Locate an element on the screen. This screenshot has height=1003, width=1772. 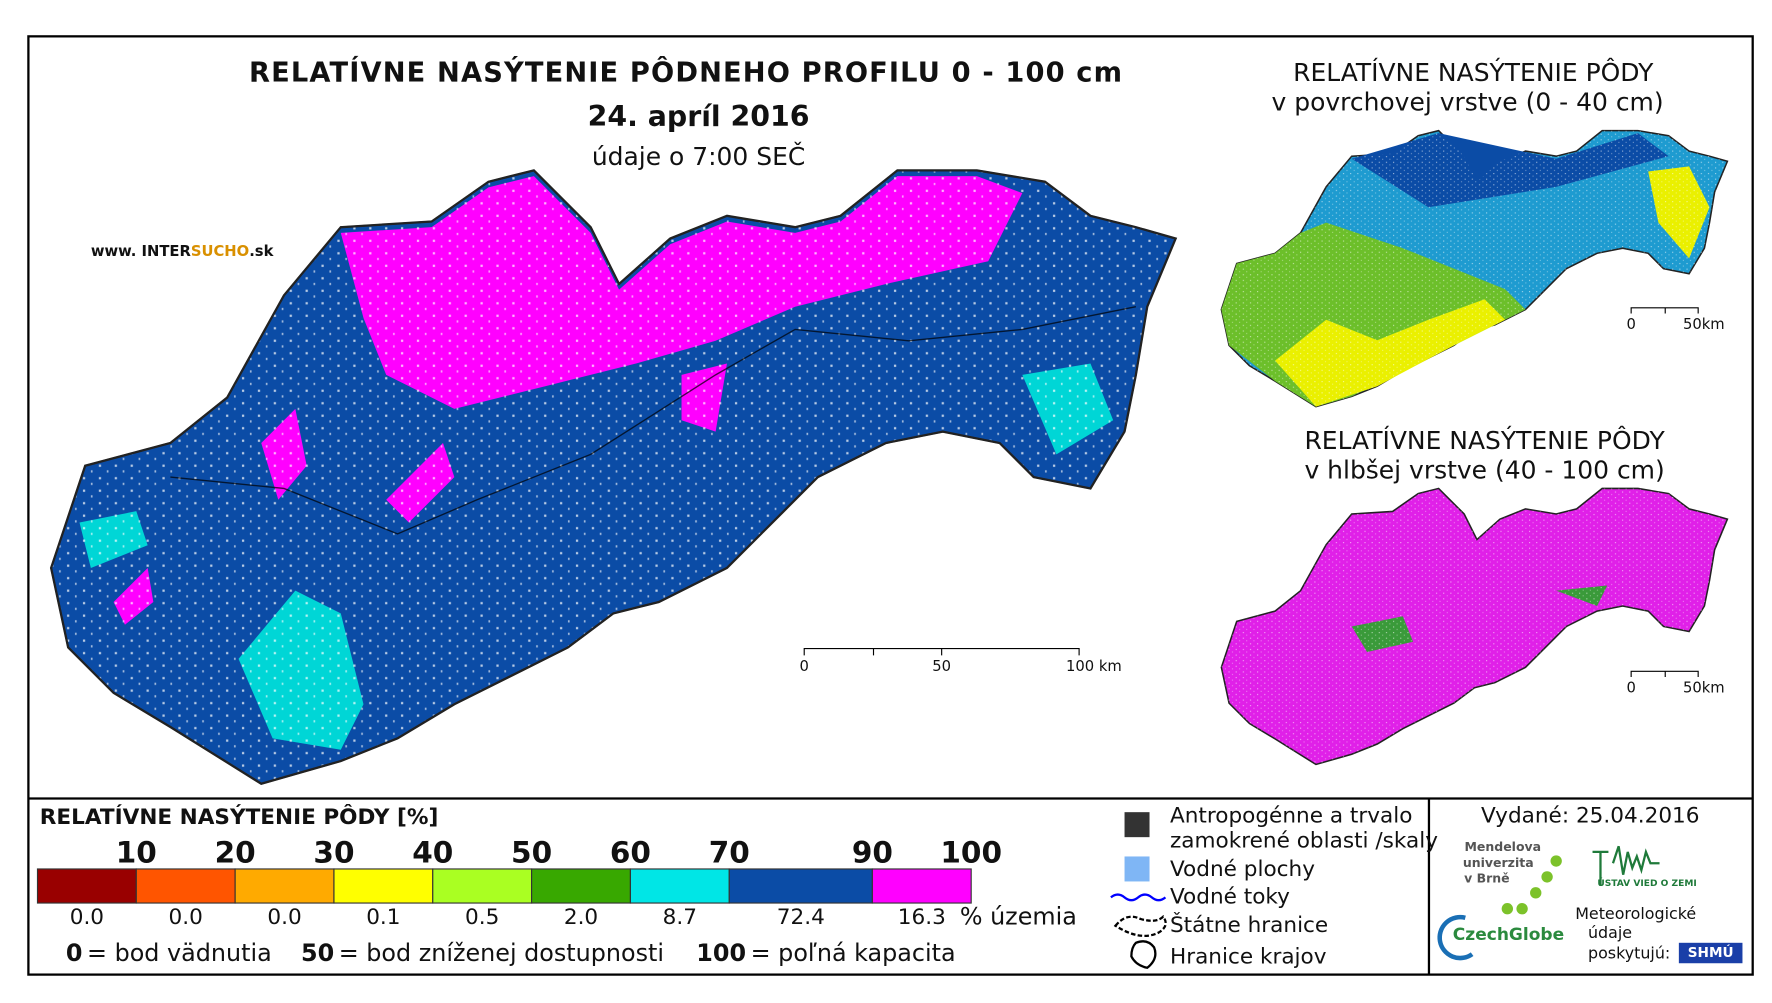
reference-number: 0 is located at coordinates (74, 953).